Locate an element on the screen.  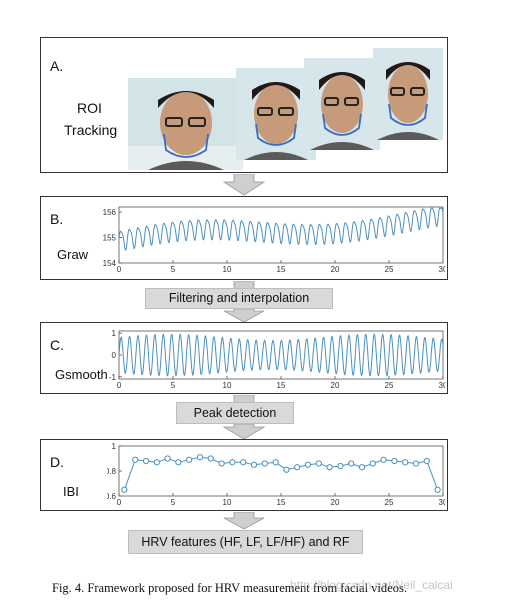
step-filtering-interpolation: Filtering and interpolation is located at coordinates (239, 298).